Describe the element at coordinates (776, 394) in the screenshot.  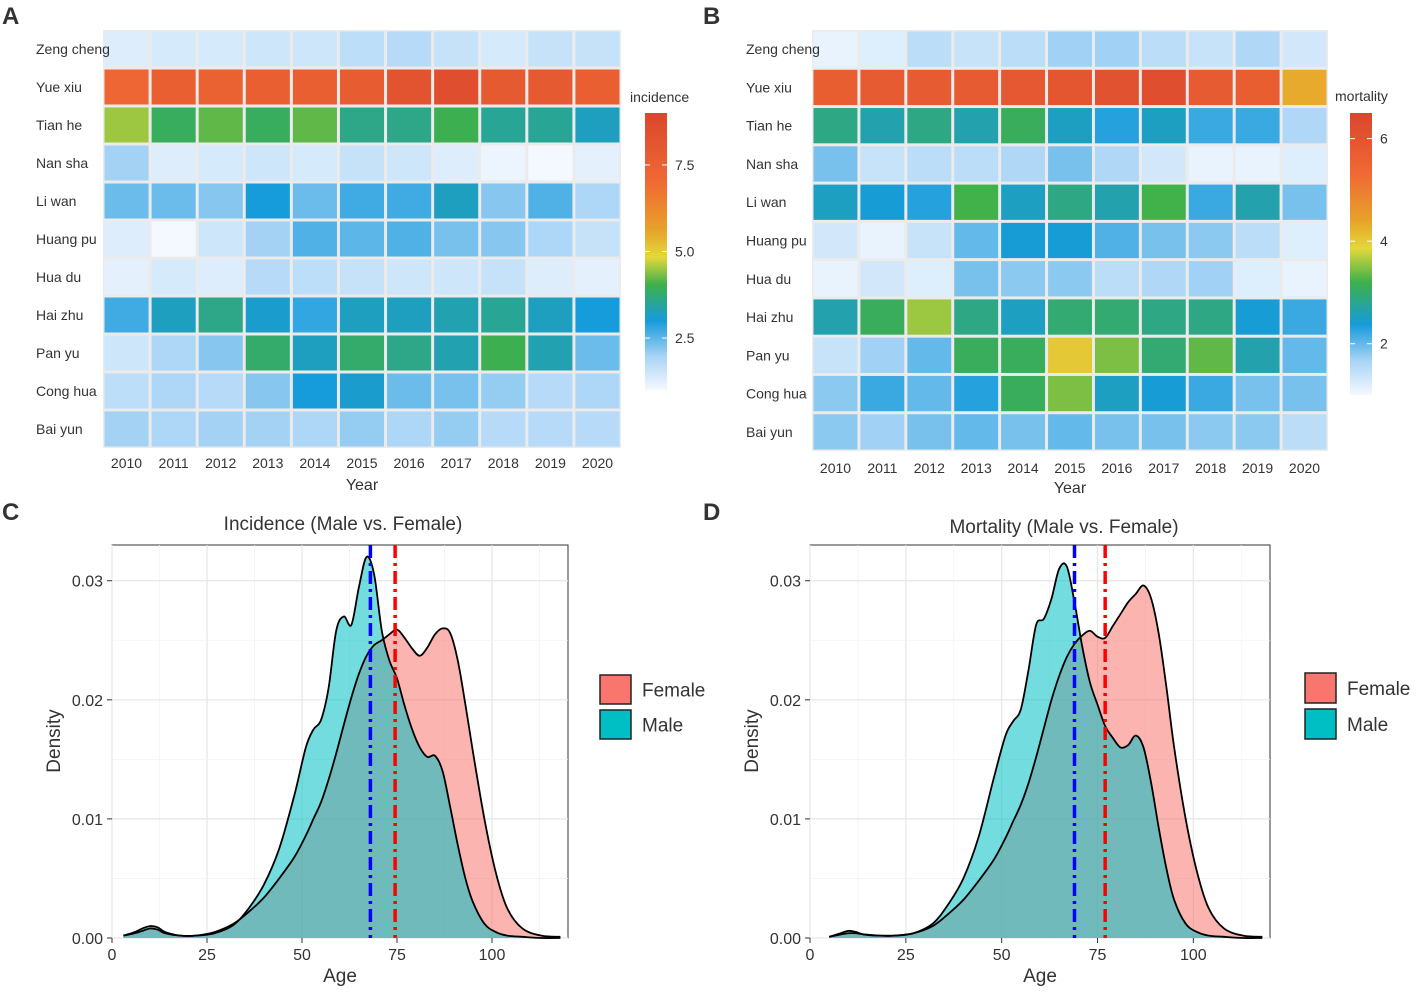
I see `row-label: Cong hua` at that location.